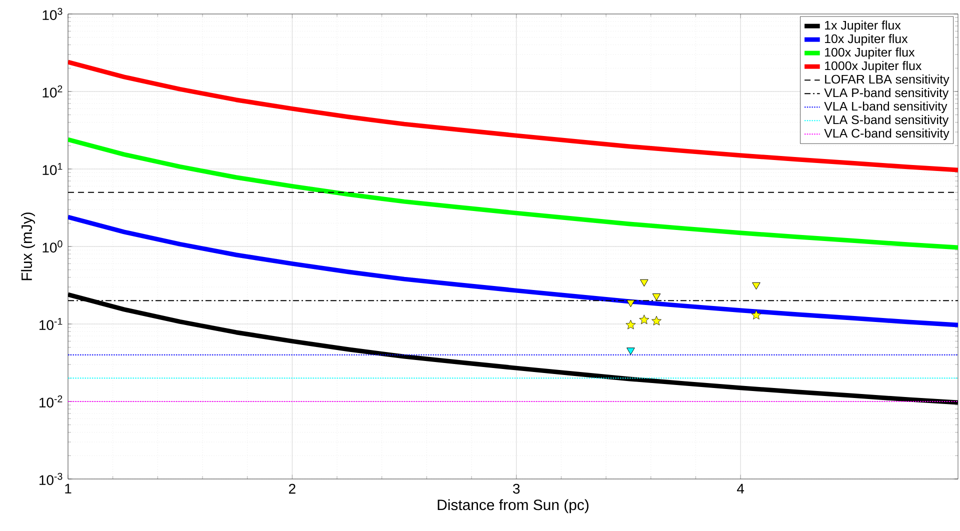  Describe the element at coordinates (870, 54) in the screenshot. I see `legend-label: 100x Jupiter flux` at that location.